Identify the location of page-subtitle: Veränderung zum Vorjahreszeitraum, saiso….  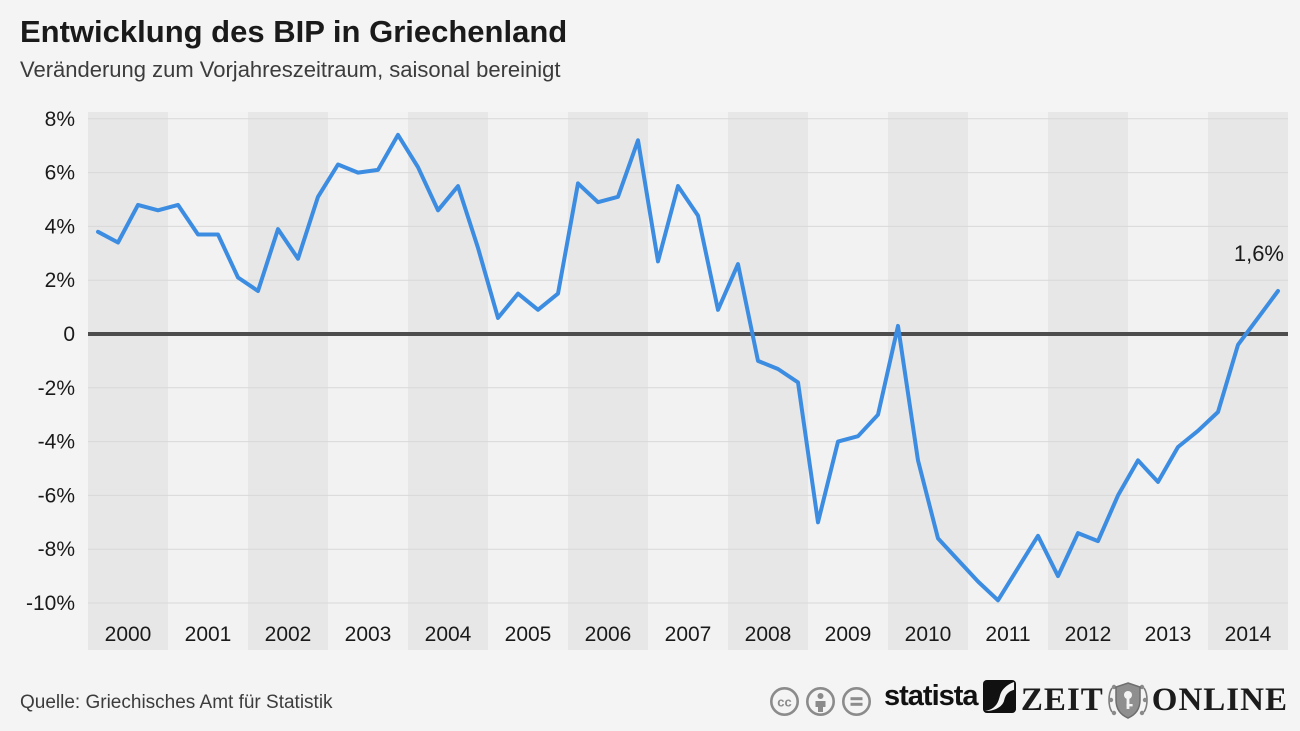
(290, 69).